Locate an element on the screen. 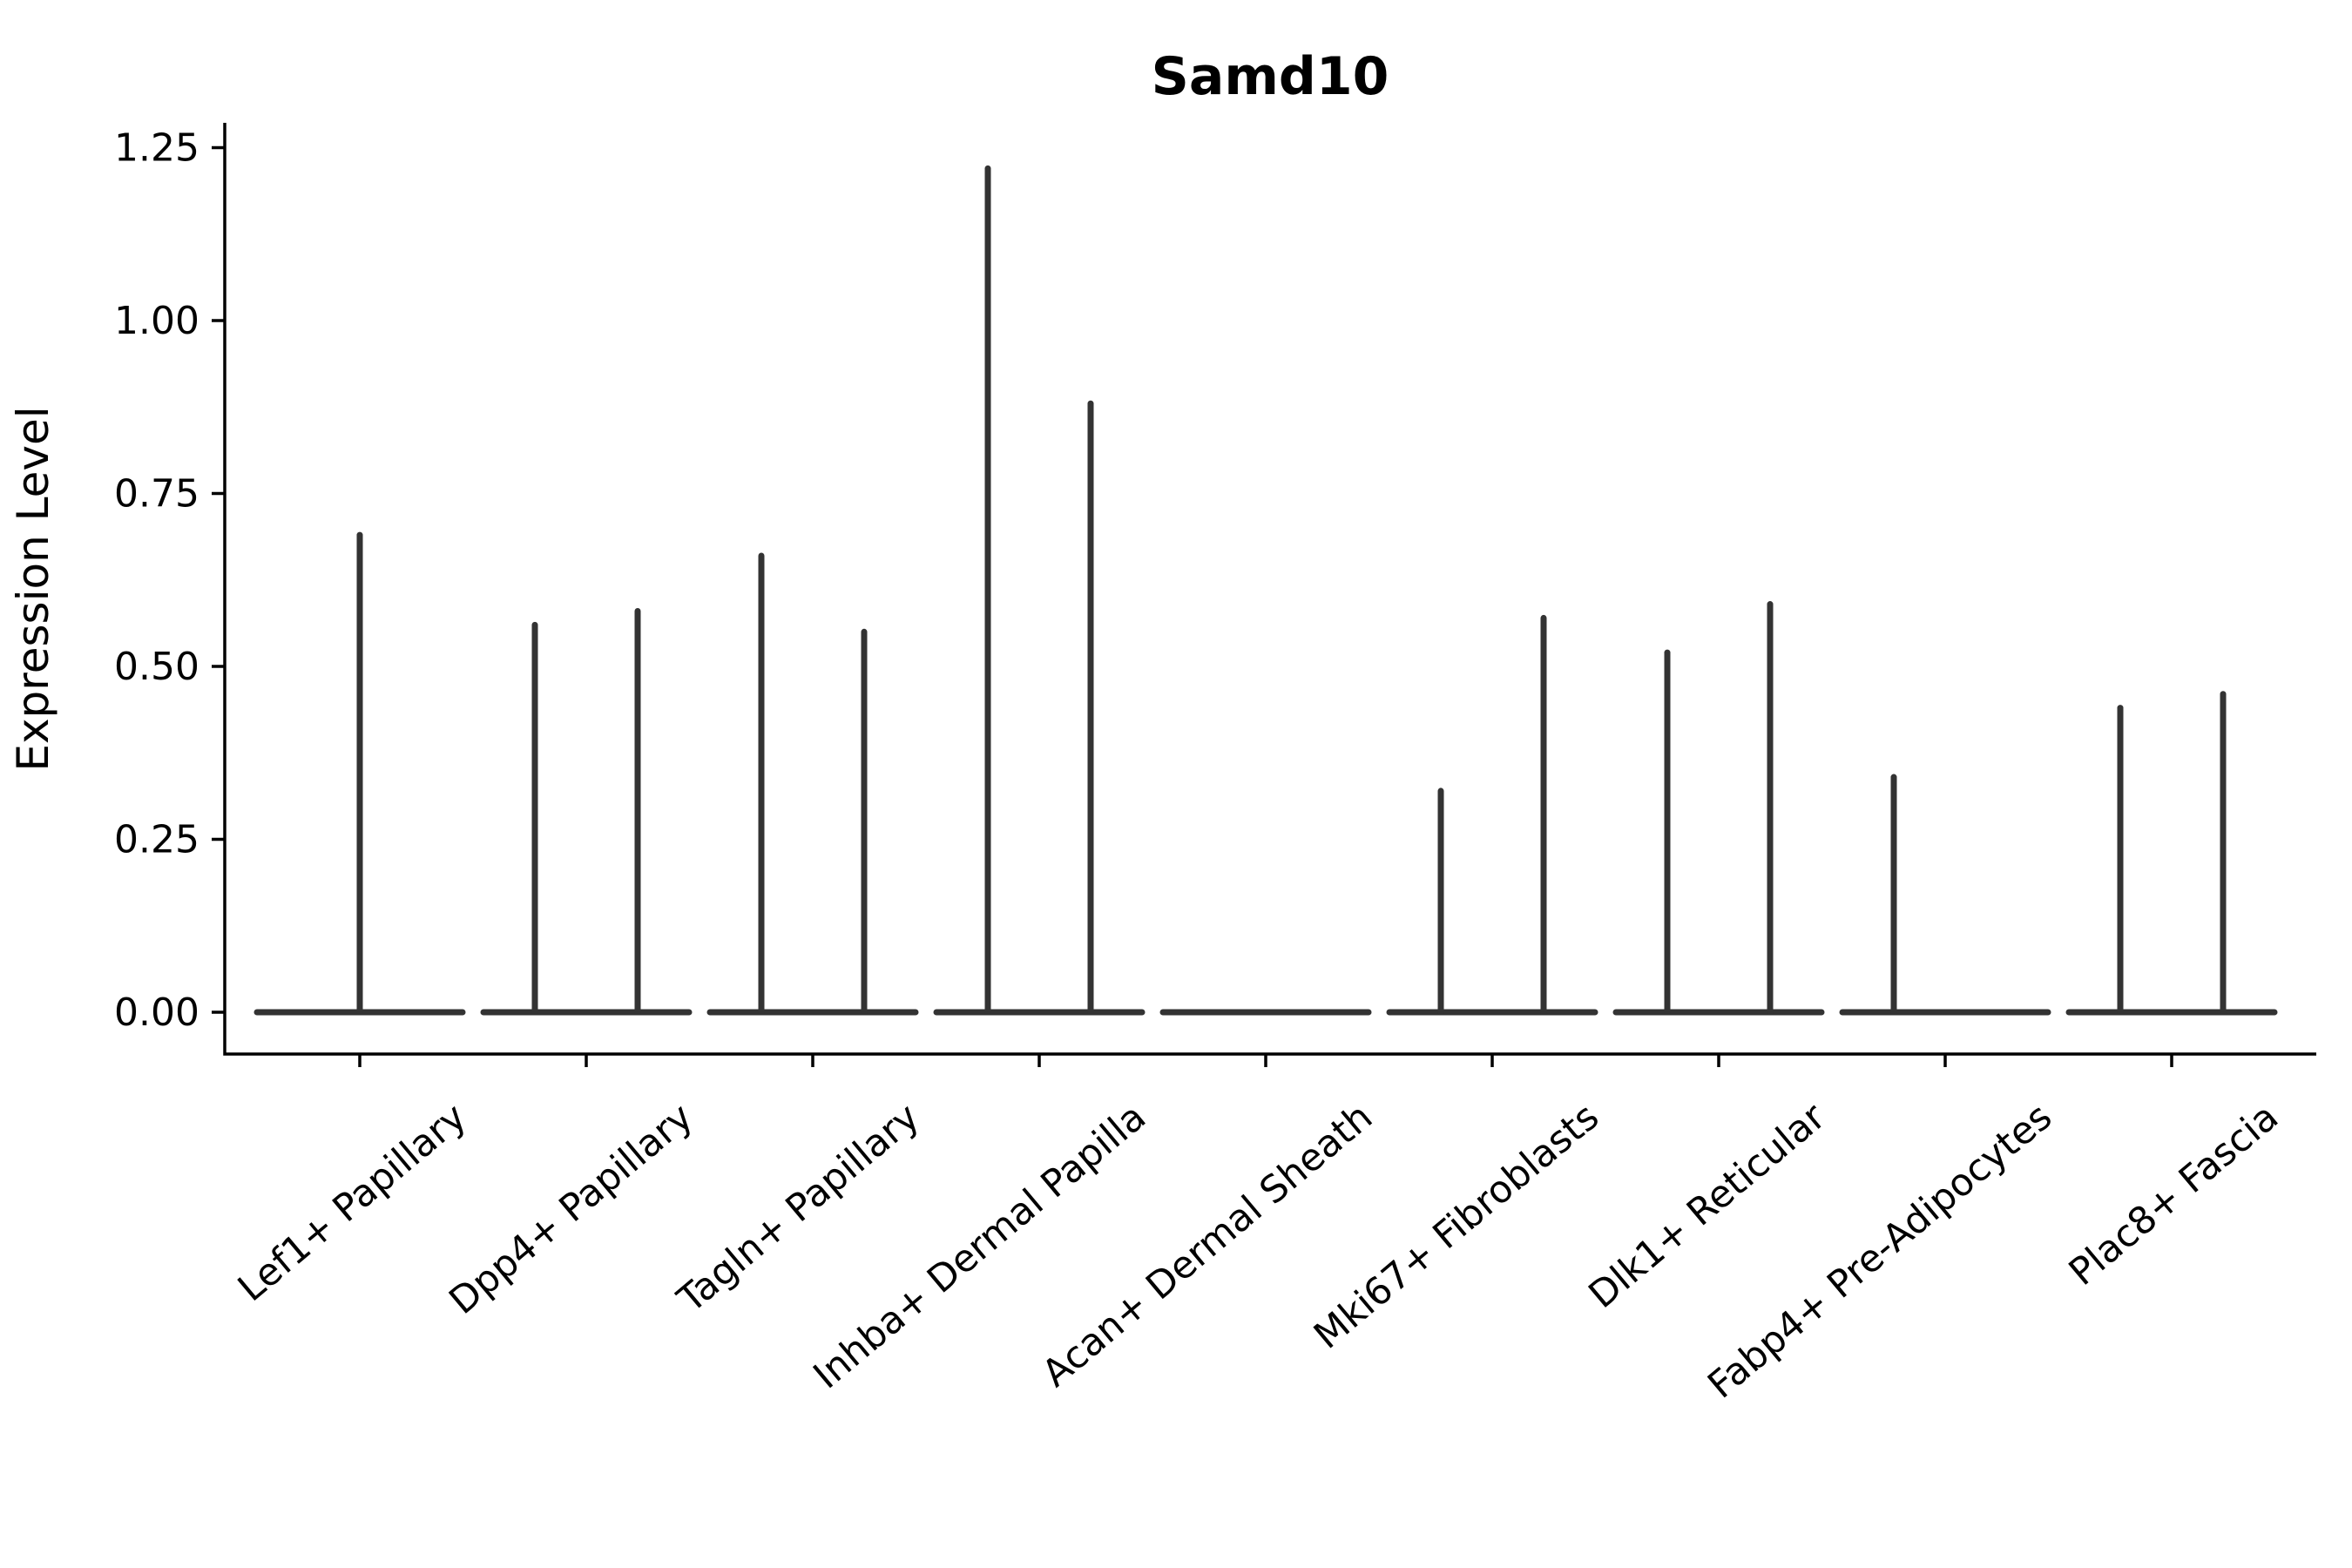  x-tick-label: Tagln+ Papillary is located at coordinates (798, 1208).